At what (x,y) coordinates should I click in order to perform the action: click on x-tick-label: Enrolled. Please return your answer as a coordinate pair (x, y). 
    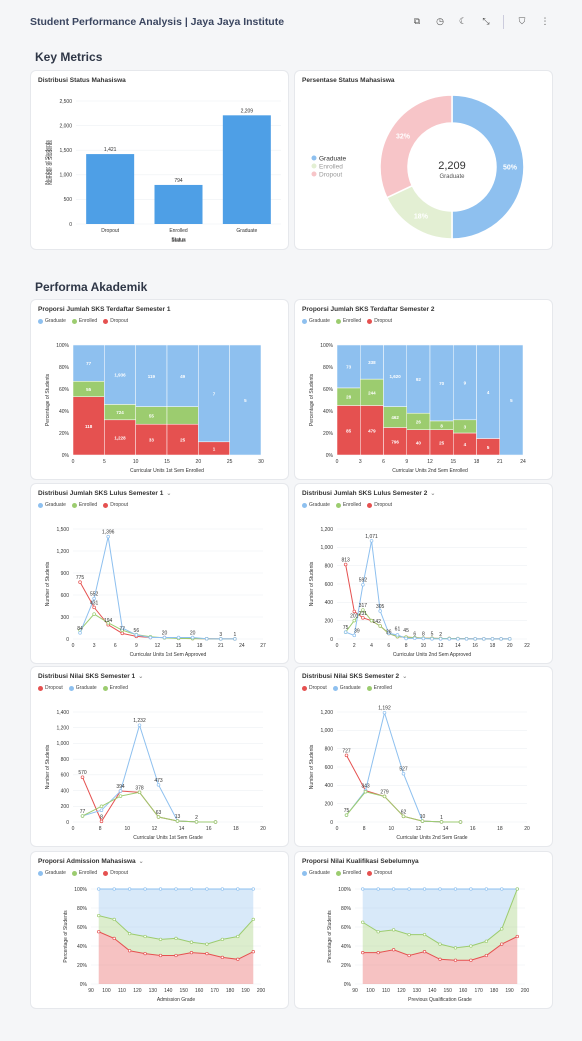
    Looking at the image, I should click on (178, 231).